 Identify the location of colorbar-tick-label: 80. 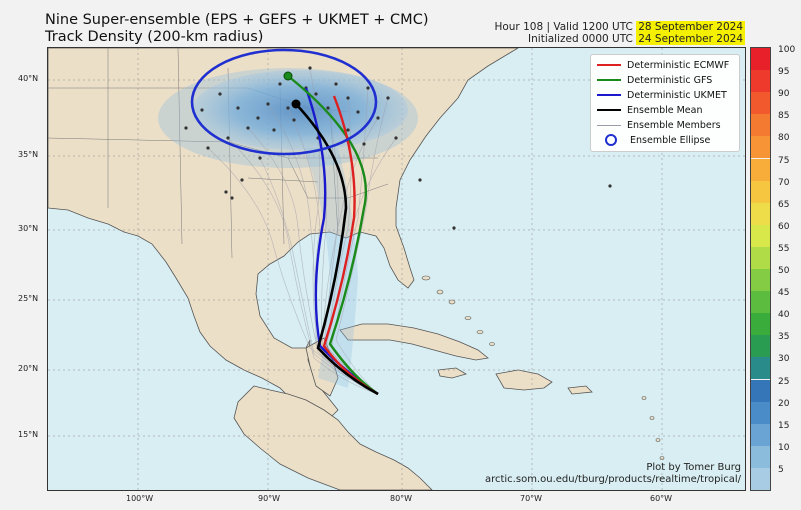
(784, 138).